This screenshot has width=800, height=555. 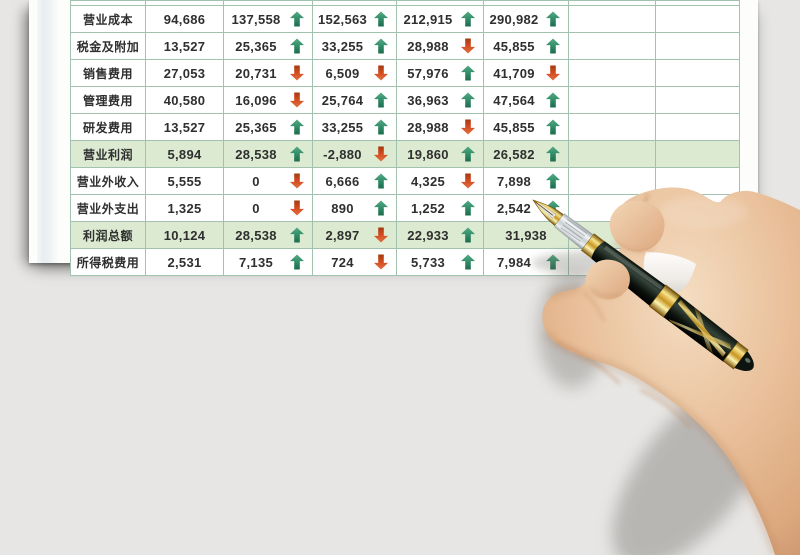 What do you see at coordinates (354, 262) in the screenshot?
I see `value-cell: 724` at bounding box center [354, 262].